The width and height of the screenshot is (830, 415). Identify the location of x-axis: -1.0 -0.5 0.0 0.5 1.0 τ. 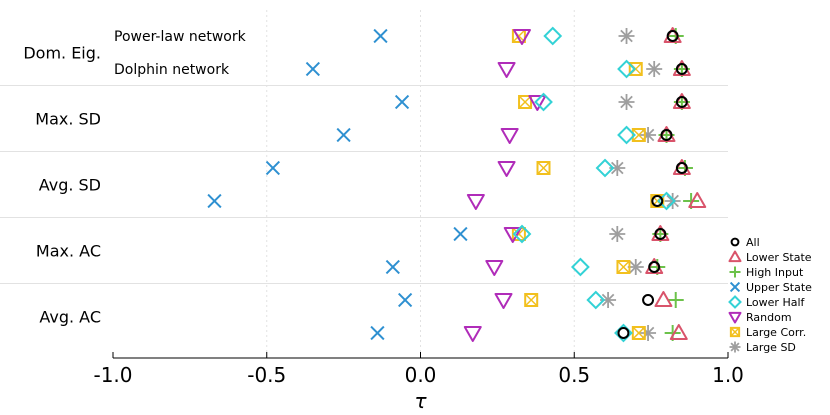
(418, 382).